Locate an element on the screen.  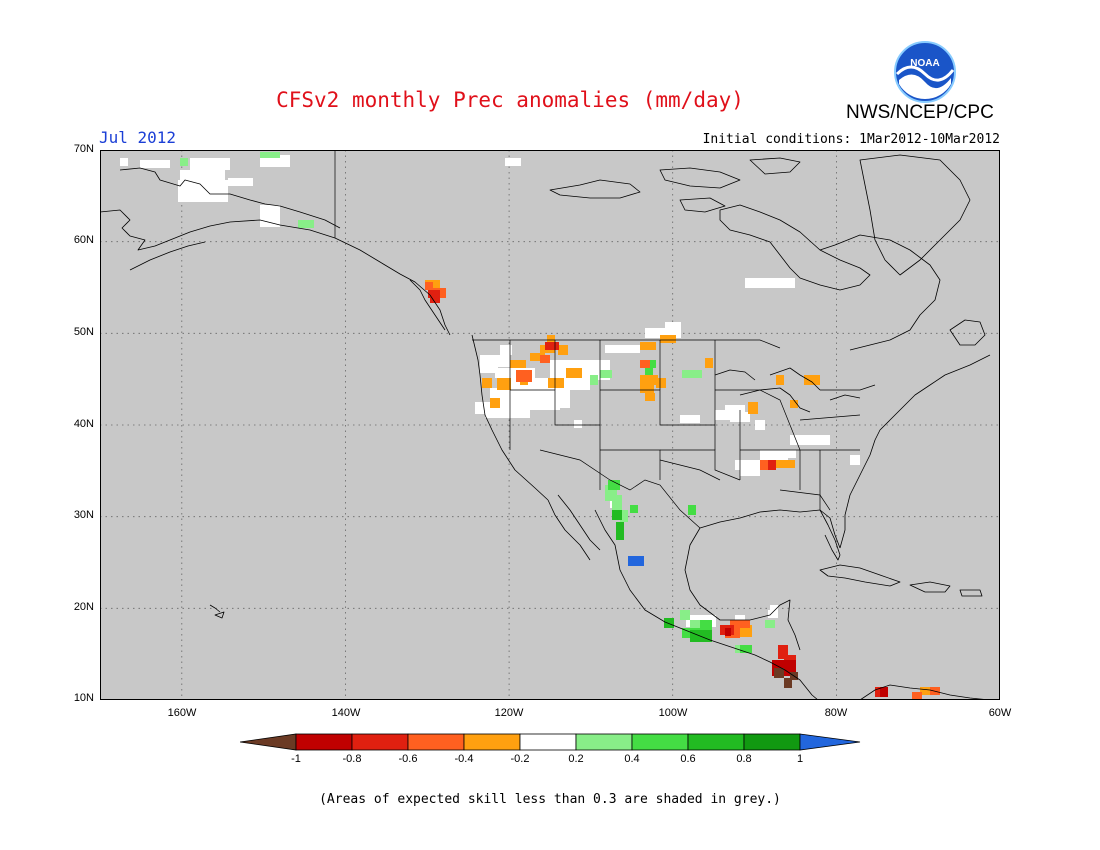
colorbar-label: -0.6 is located at coordinates (408, 759).